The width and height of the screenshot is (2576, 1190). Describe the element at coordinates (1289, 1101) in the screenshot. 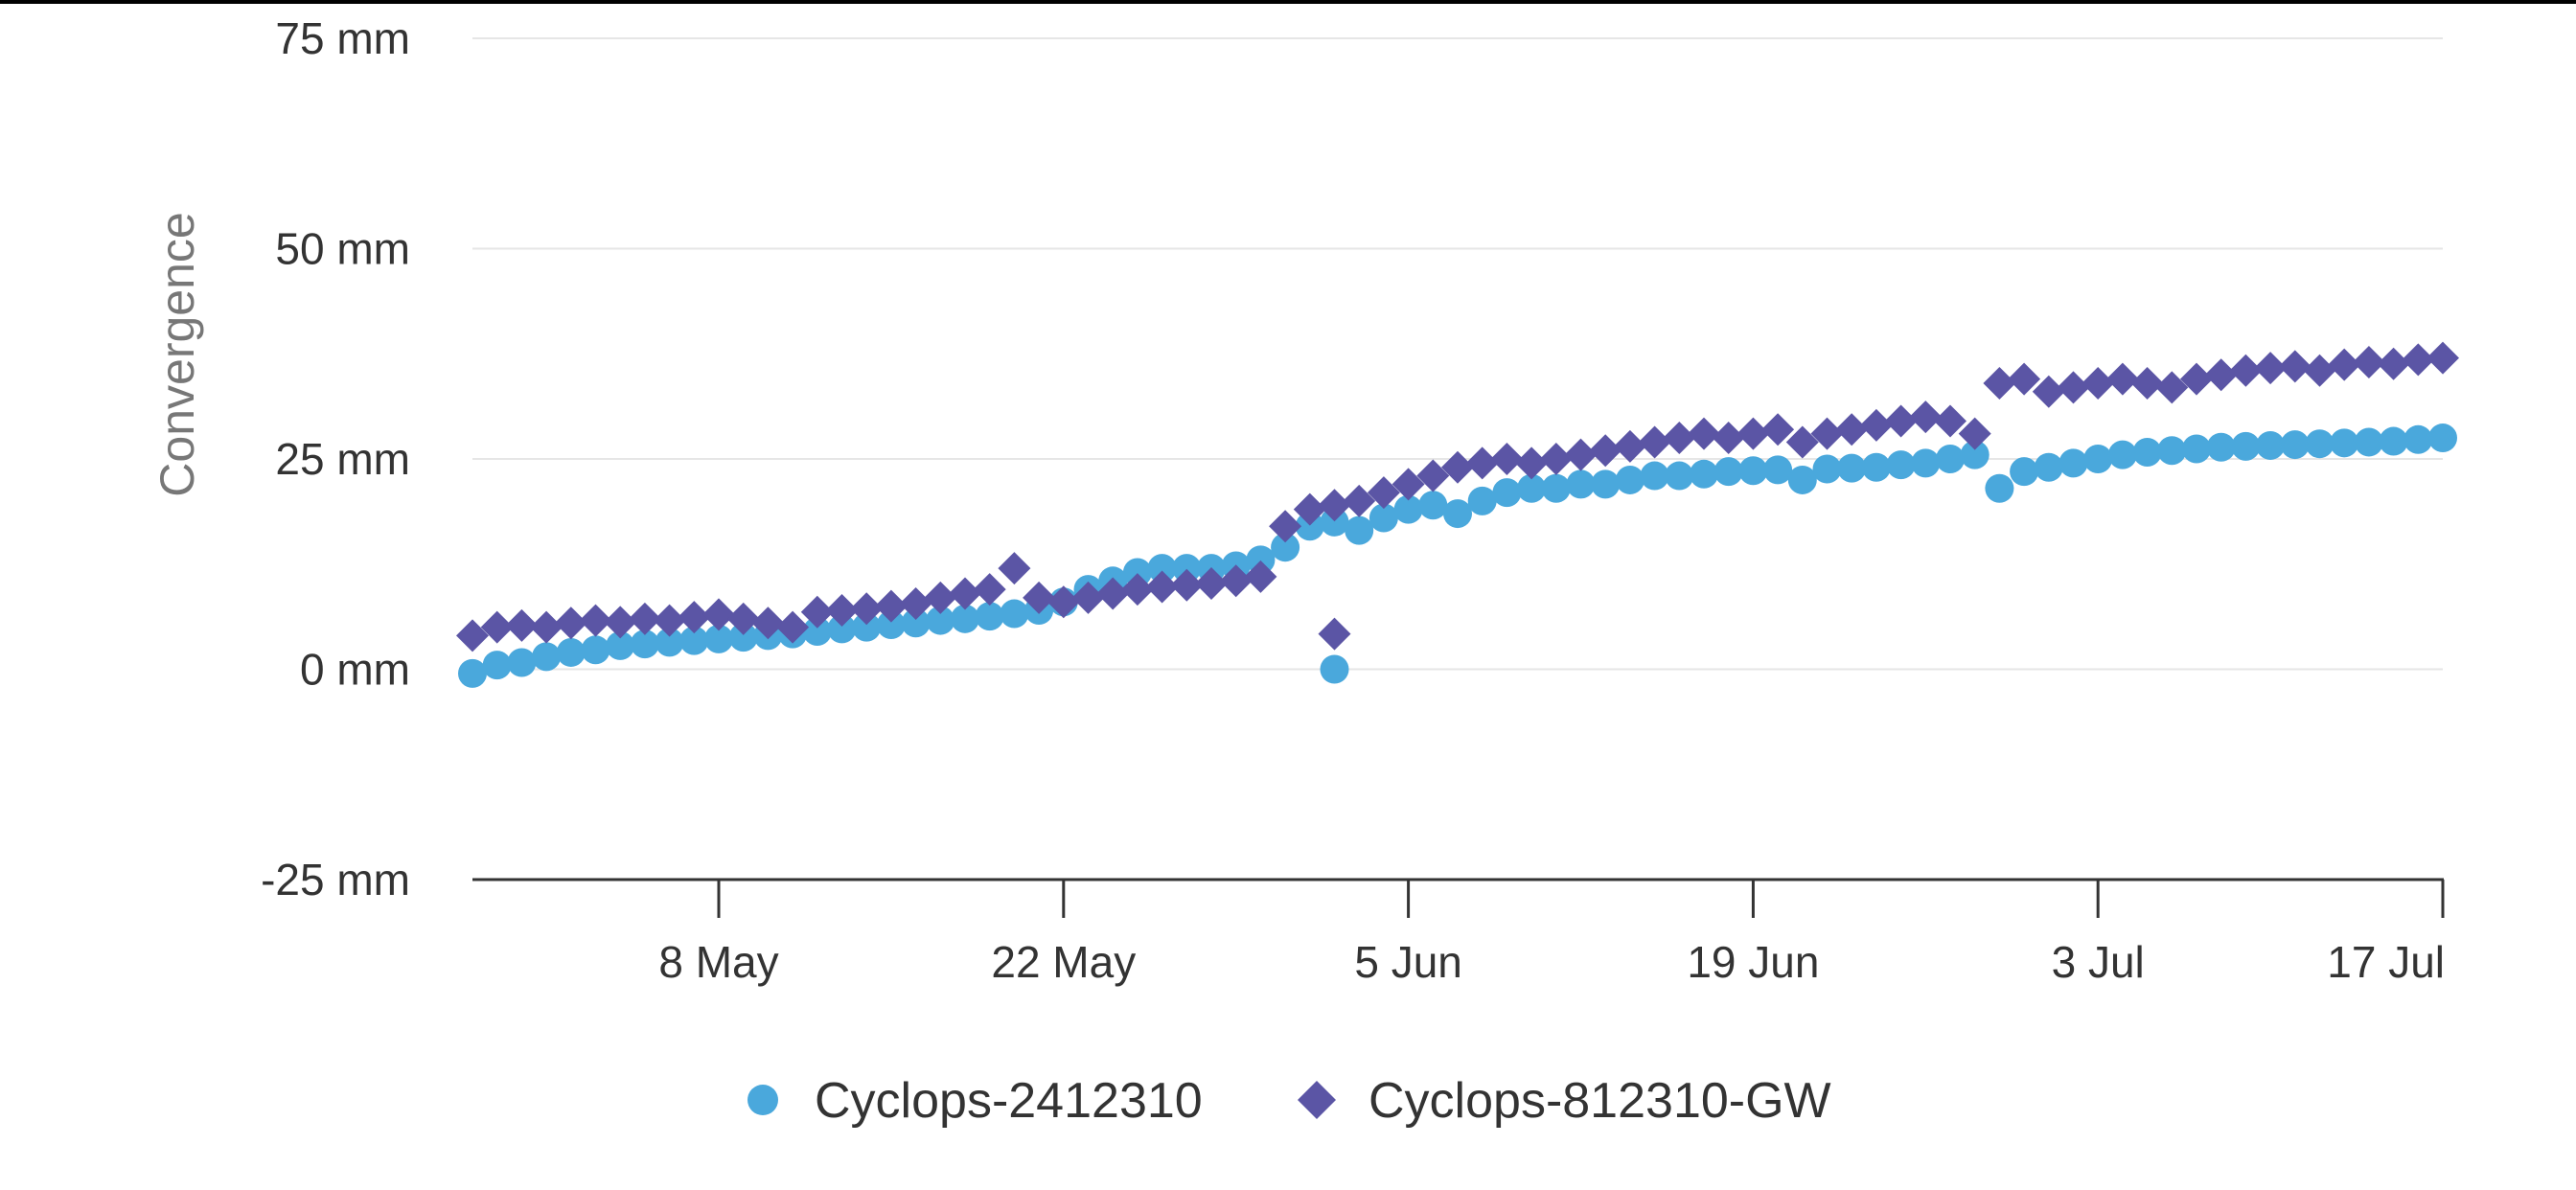

I see `legend: Cyclops-2412310 Cyclops-812310-GW` at that location.